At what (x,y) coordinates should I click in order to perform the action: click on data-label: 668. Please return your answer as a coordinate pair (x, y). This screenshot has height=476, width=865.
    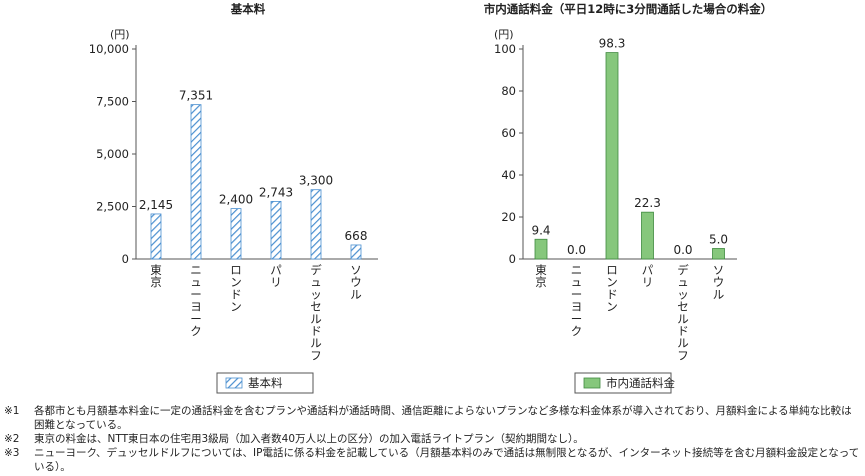
    Looking at the image, I should click on (356, 236).